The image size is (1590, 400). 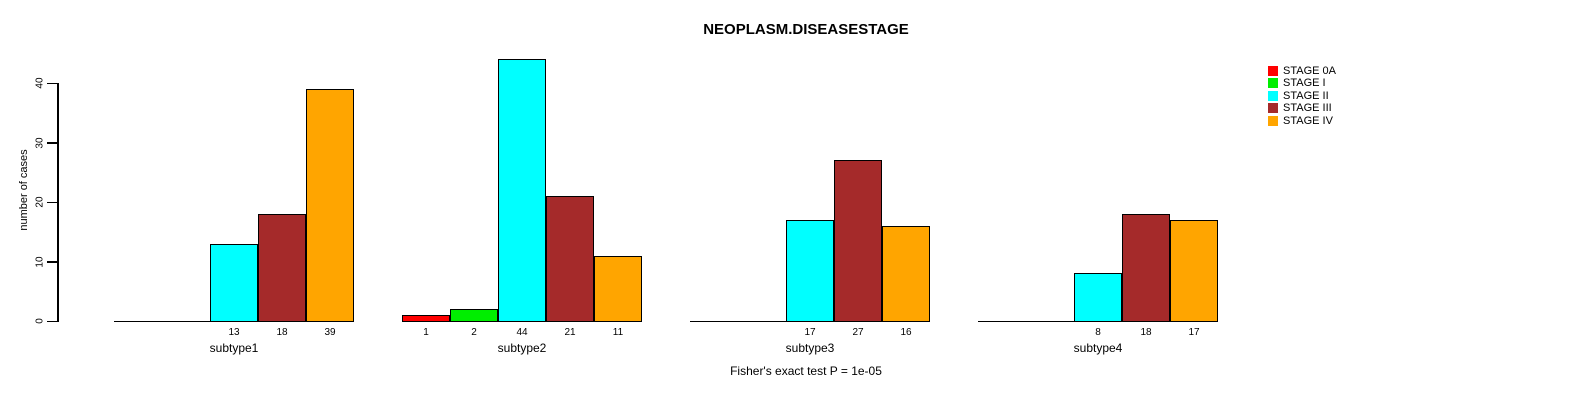 I want to click on legend: STAGE 0A STAGE I STAGE II STAGE III STAGE IV, so click(x=1302, y=96).